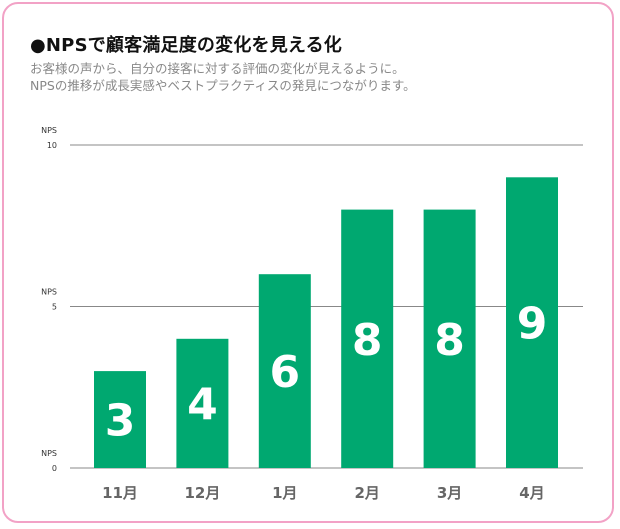 This screenshot has height=529, width=620. I want to click on x-category-label-6: 4月, so click(531, 493).